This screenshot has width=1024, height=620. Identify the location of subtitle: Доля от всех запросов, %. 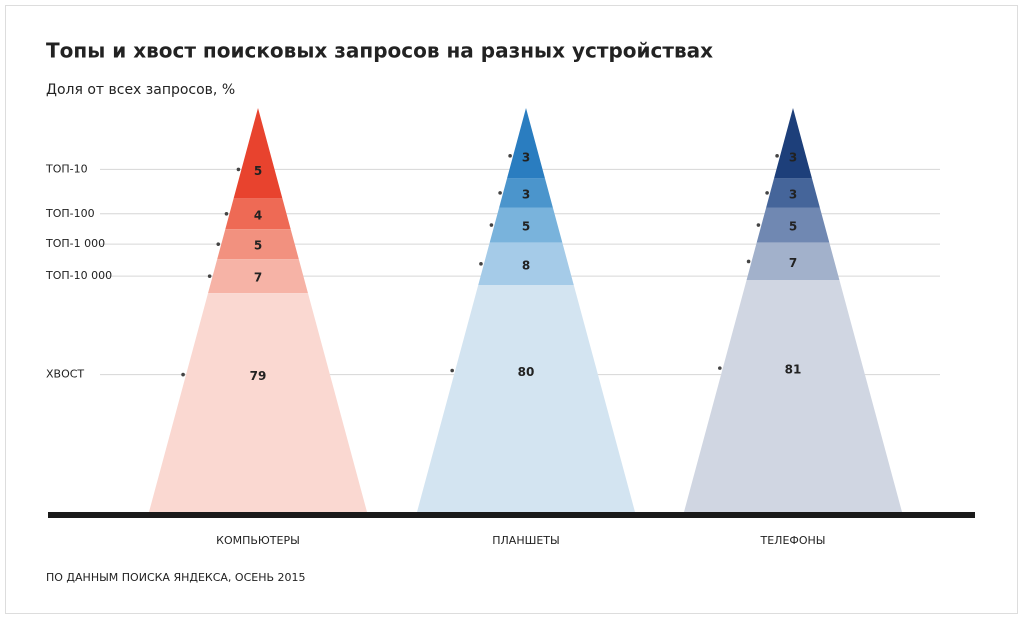
(140, 90).